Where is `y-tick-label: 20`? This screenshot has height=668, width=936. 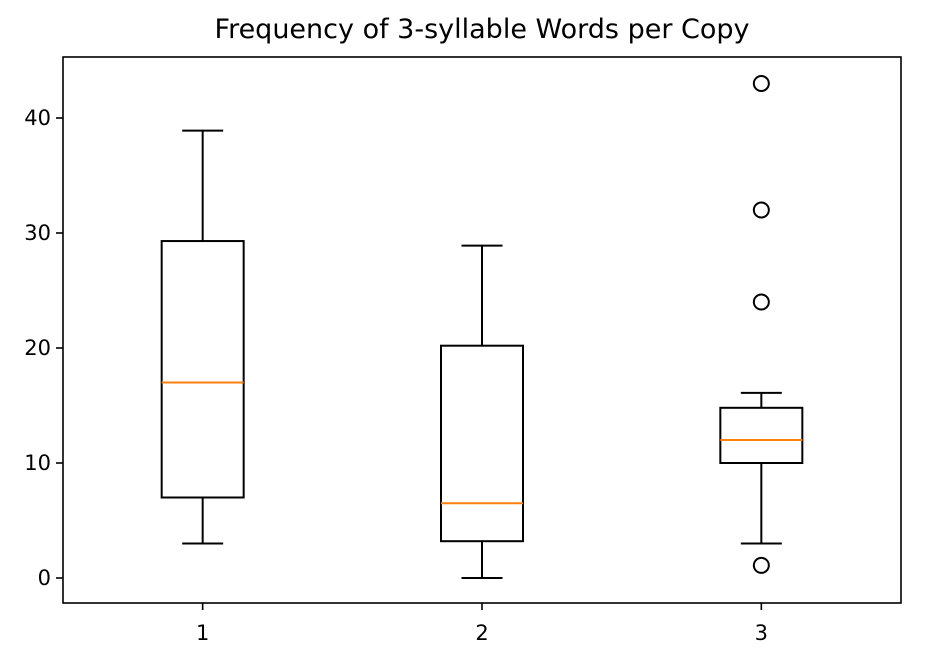 y-tick-label: 20 is located at coordinates (37, 348).